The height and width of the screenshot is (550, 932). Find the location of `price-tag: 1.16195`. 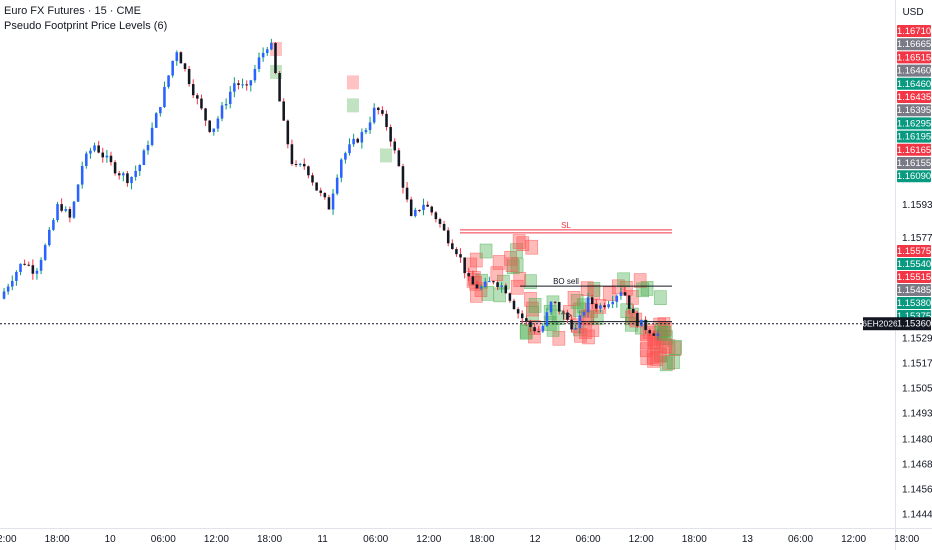

price-tag: 1.16195 is located at coordinates (914, 136).